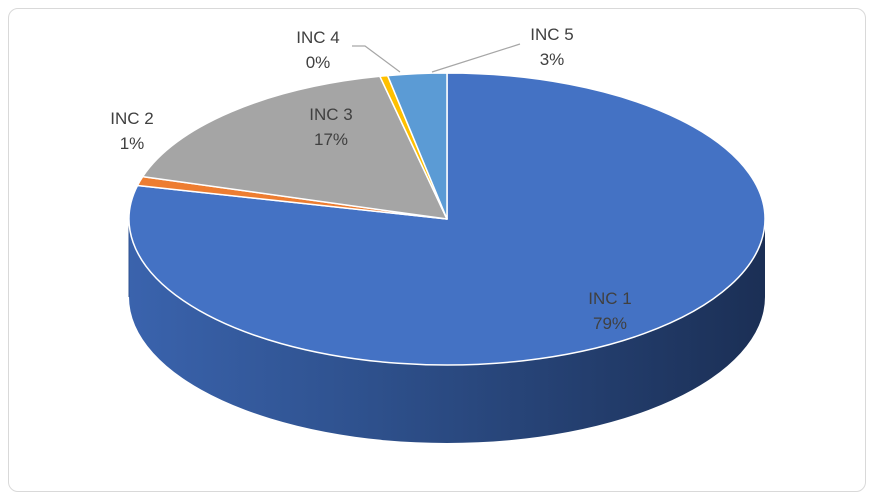 The height and width of the screenshot is (501, 876). What do you see at coordinates (330, 114) in the screenshot?
I see `slice-label-3: INC 3` at bounding box center [330, 114].